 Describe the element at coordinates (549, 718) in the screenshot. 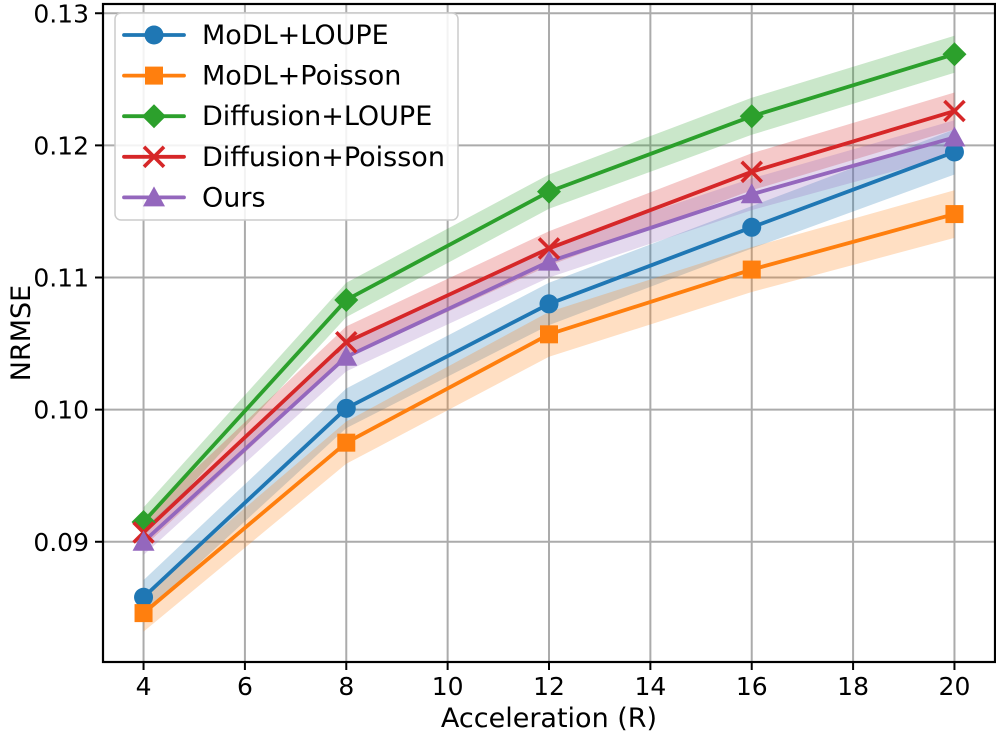

I see `x-axis-label: Acceleration (R)` at that location.